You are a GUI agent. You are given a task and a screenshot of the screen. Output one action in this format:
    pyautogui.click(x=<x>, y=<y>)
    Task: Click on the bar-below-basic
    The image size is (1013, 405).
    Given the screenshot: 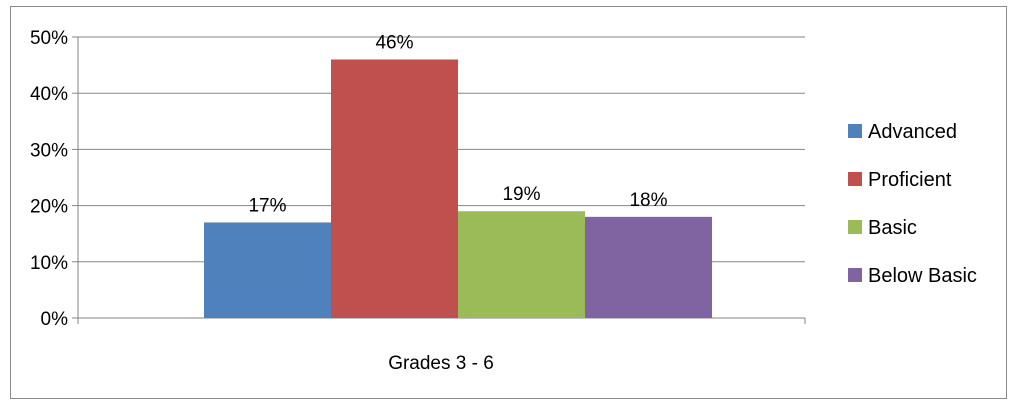 What is the action you would take?
    pyautogui.click(x=648, y=267)
    